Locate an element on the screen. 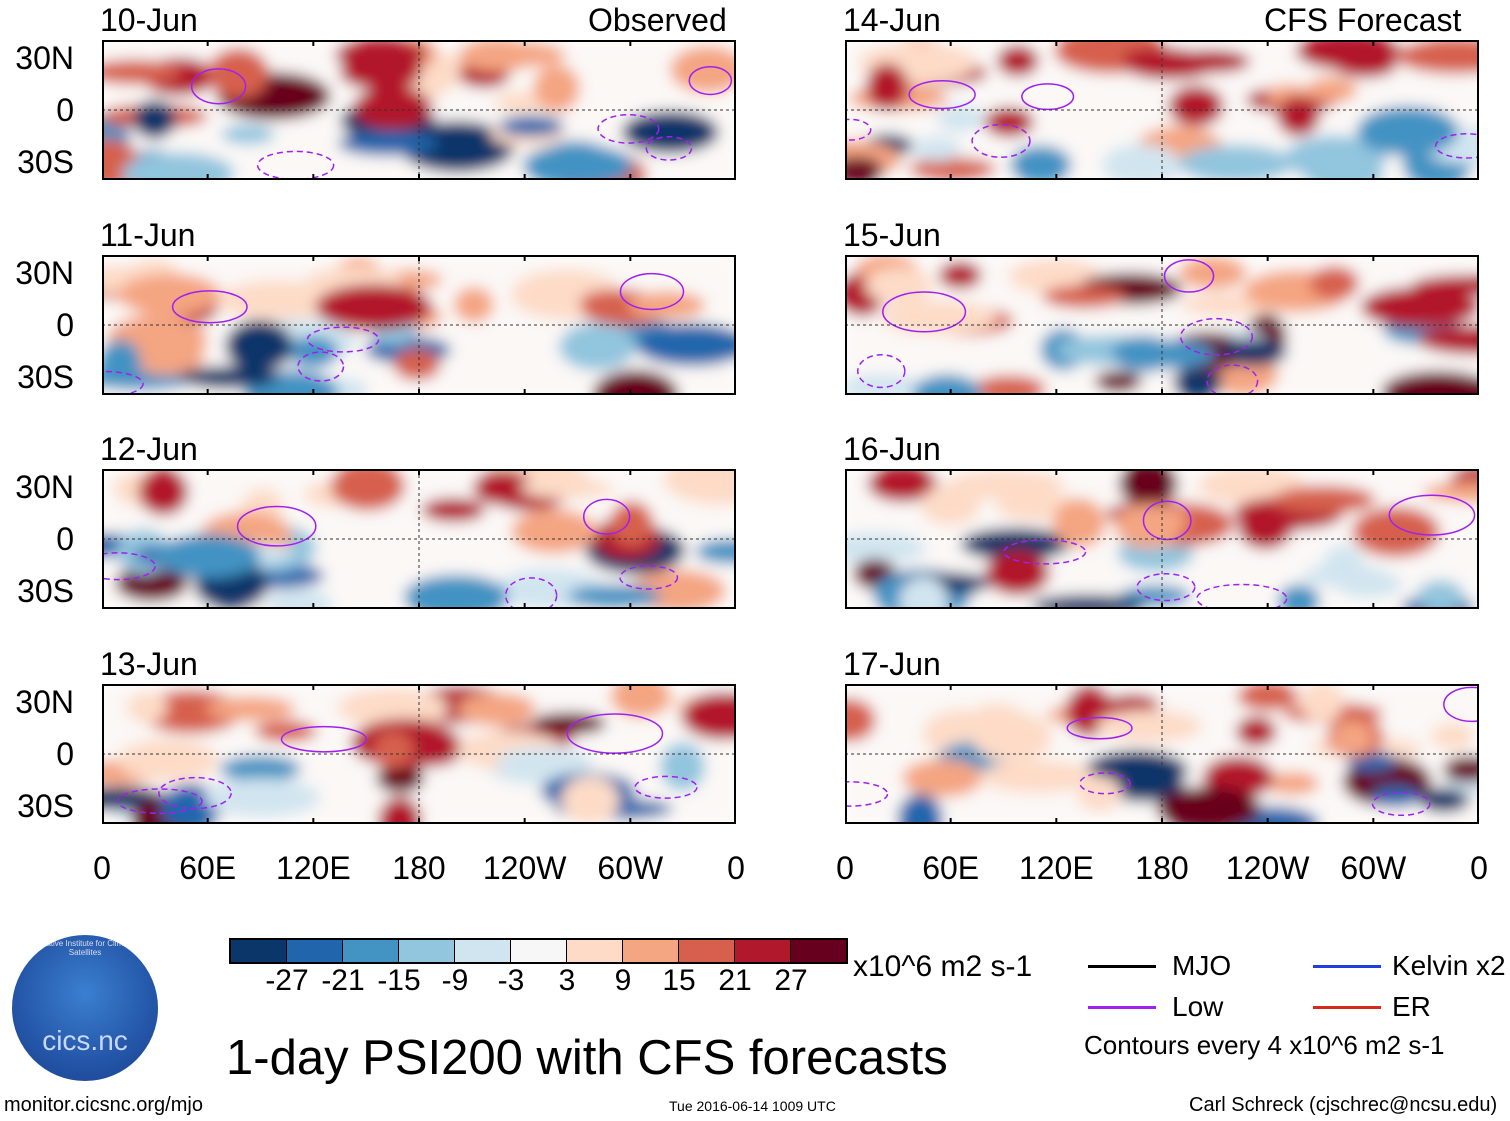 Image resolution: width=1510 pixels, height=1121 pixels. map-panel-17-Jun is located at coordinates (1162, 754).